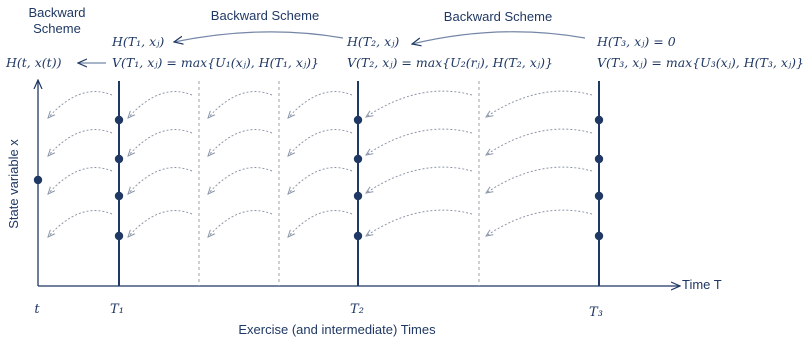 This screenshot has width=812, height=339. I want to click on tick-label-t: t, so click(37, 309).